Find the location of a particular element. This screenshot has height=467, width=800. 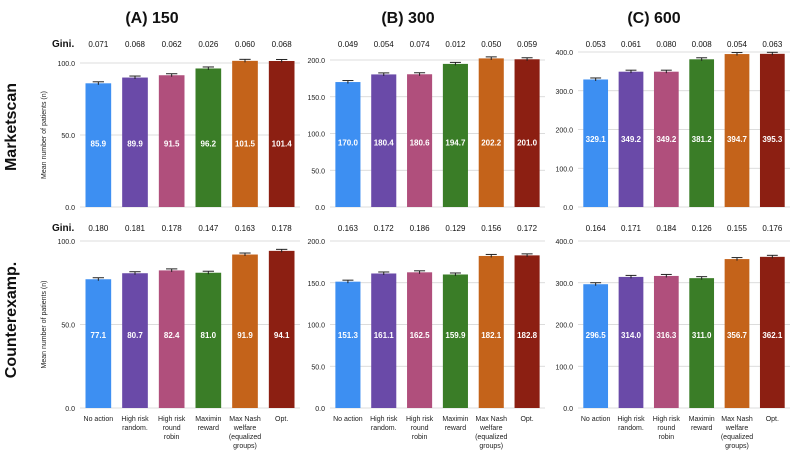

gini-value: 0.060 is located at coordinates (245, 44).